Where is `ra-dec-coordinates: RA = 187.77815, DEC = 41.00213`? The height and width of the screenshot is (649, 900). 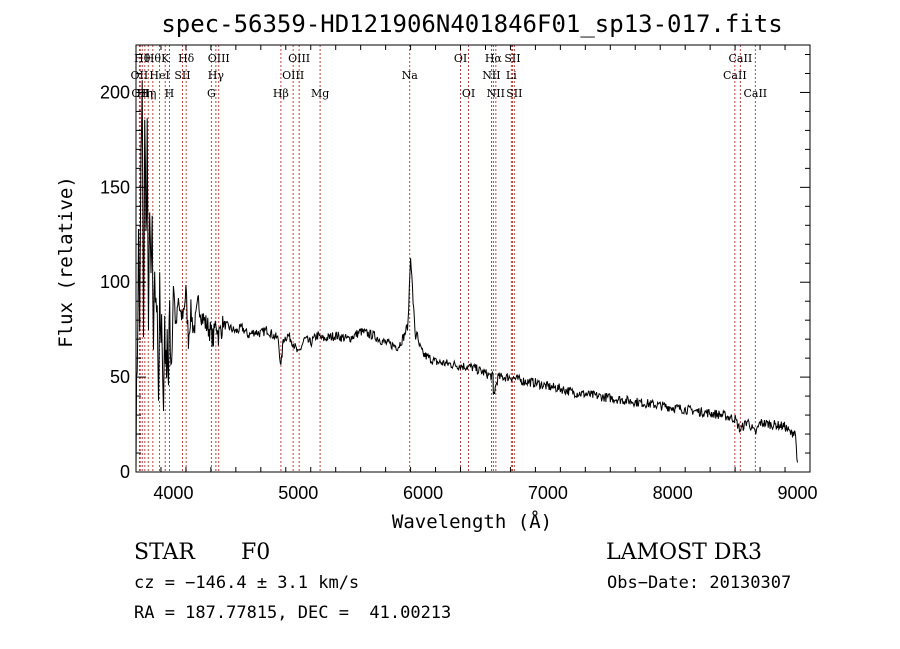
ra-dec-coordinates: RA = 187.77815, DEC = 41.00213 is located at coordinates (293, 613).